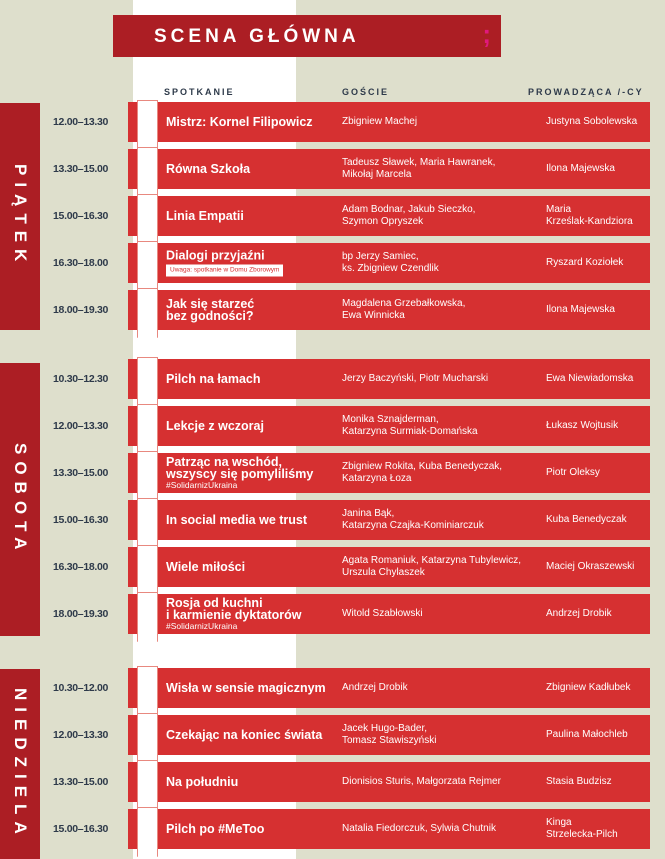 The height and width of the screenshot is (859, 665). I want to click on day-name: NIEDZIELA, so click(20, 764).